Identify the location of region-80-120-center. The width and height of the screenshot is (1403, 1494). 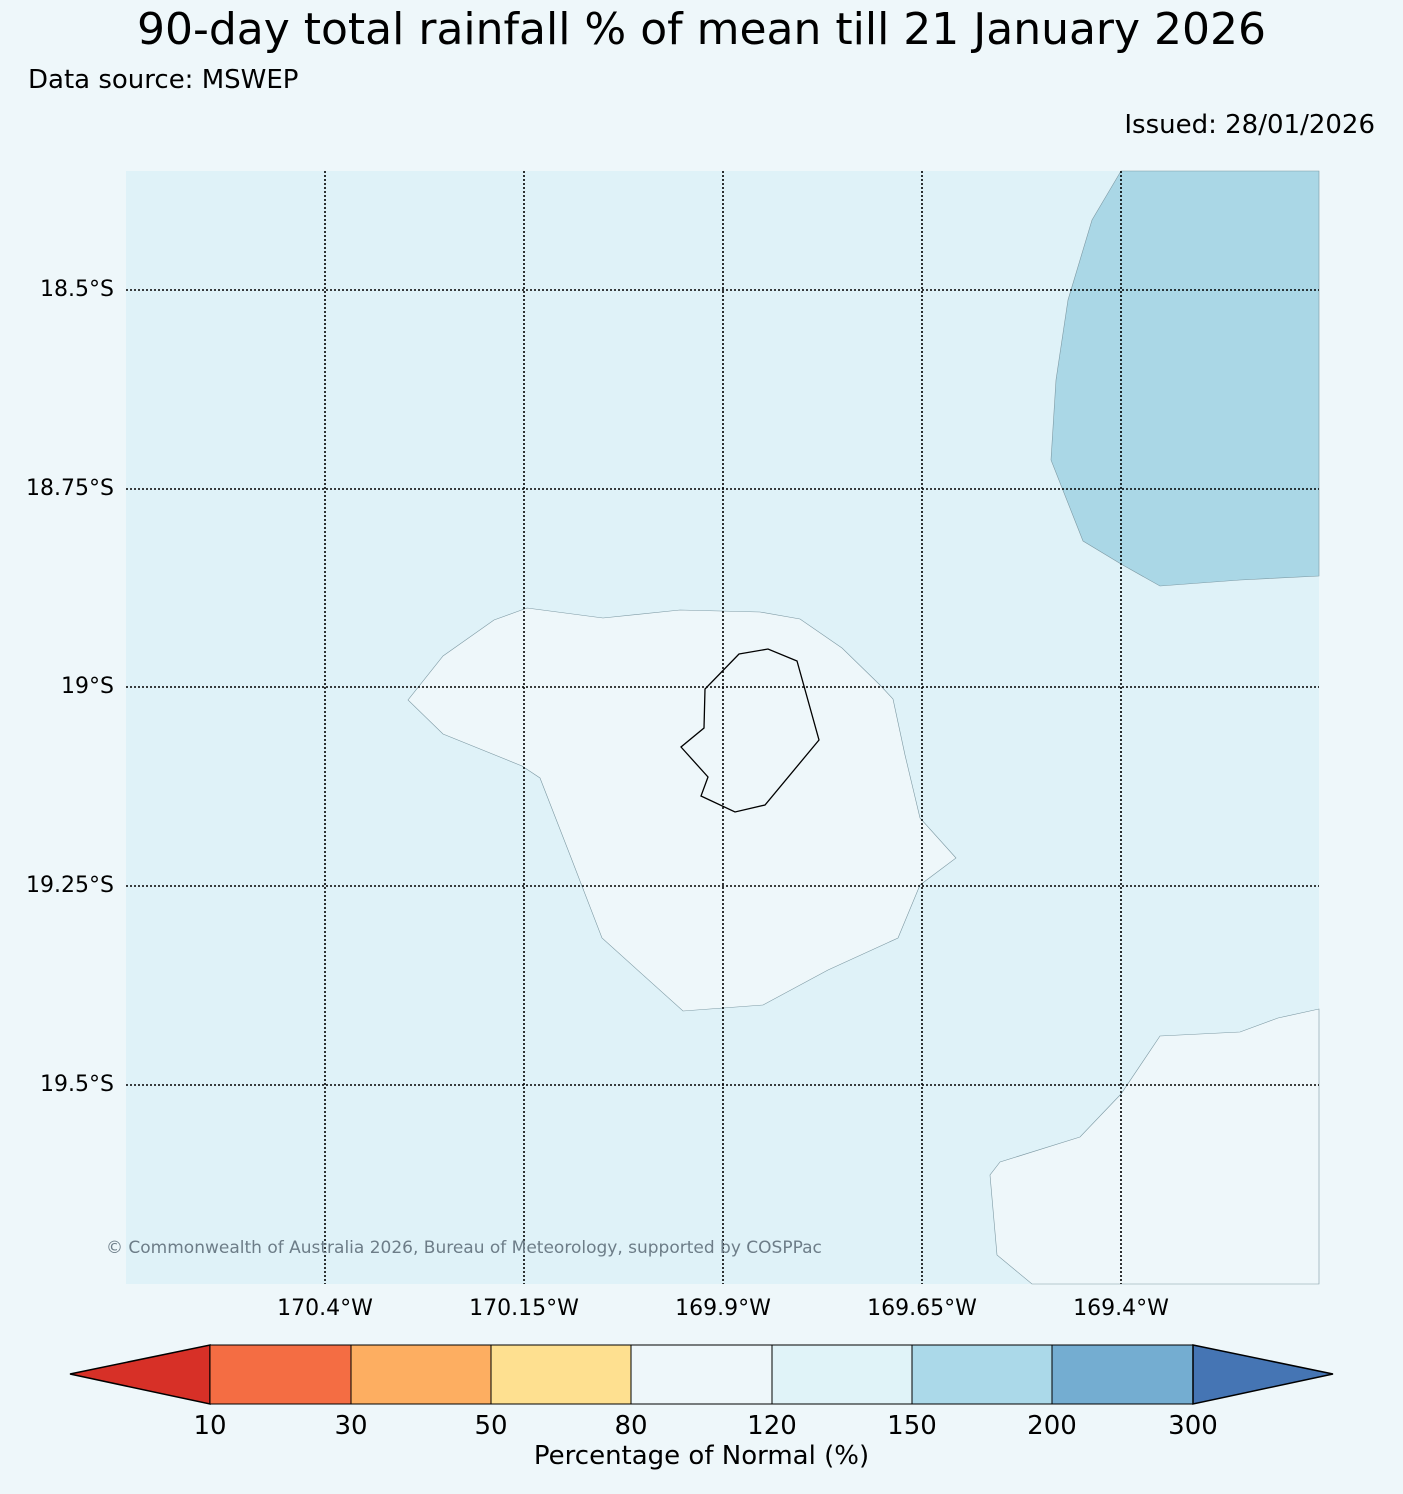
(682, 809).